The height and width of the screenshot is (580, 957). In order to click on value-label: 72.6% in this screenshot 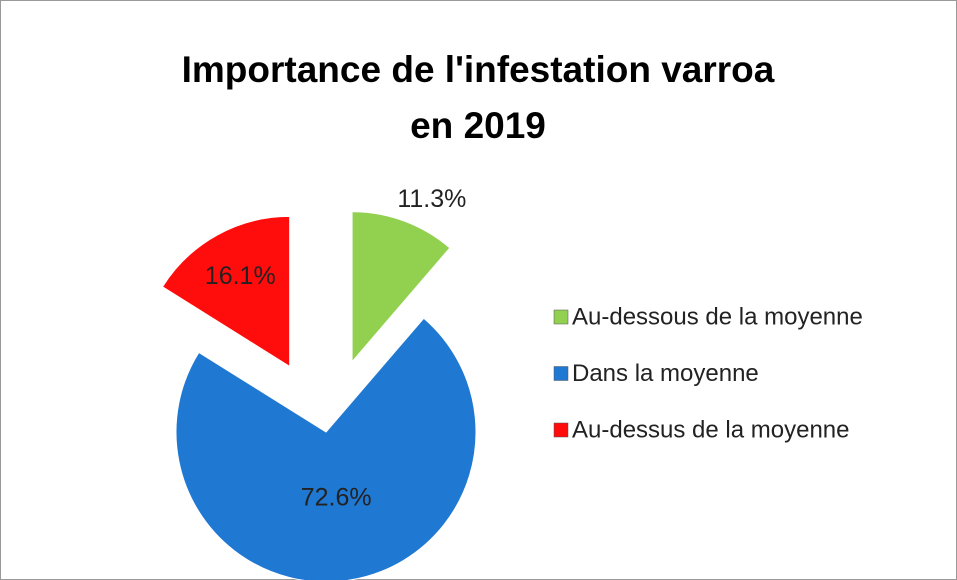, I will do `click(336, 497)`.